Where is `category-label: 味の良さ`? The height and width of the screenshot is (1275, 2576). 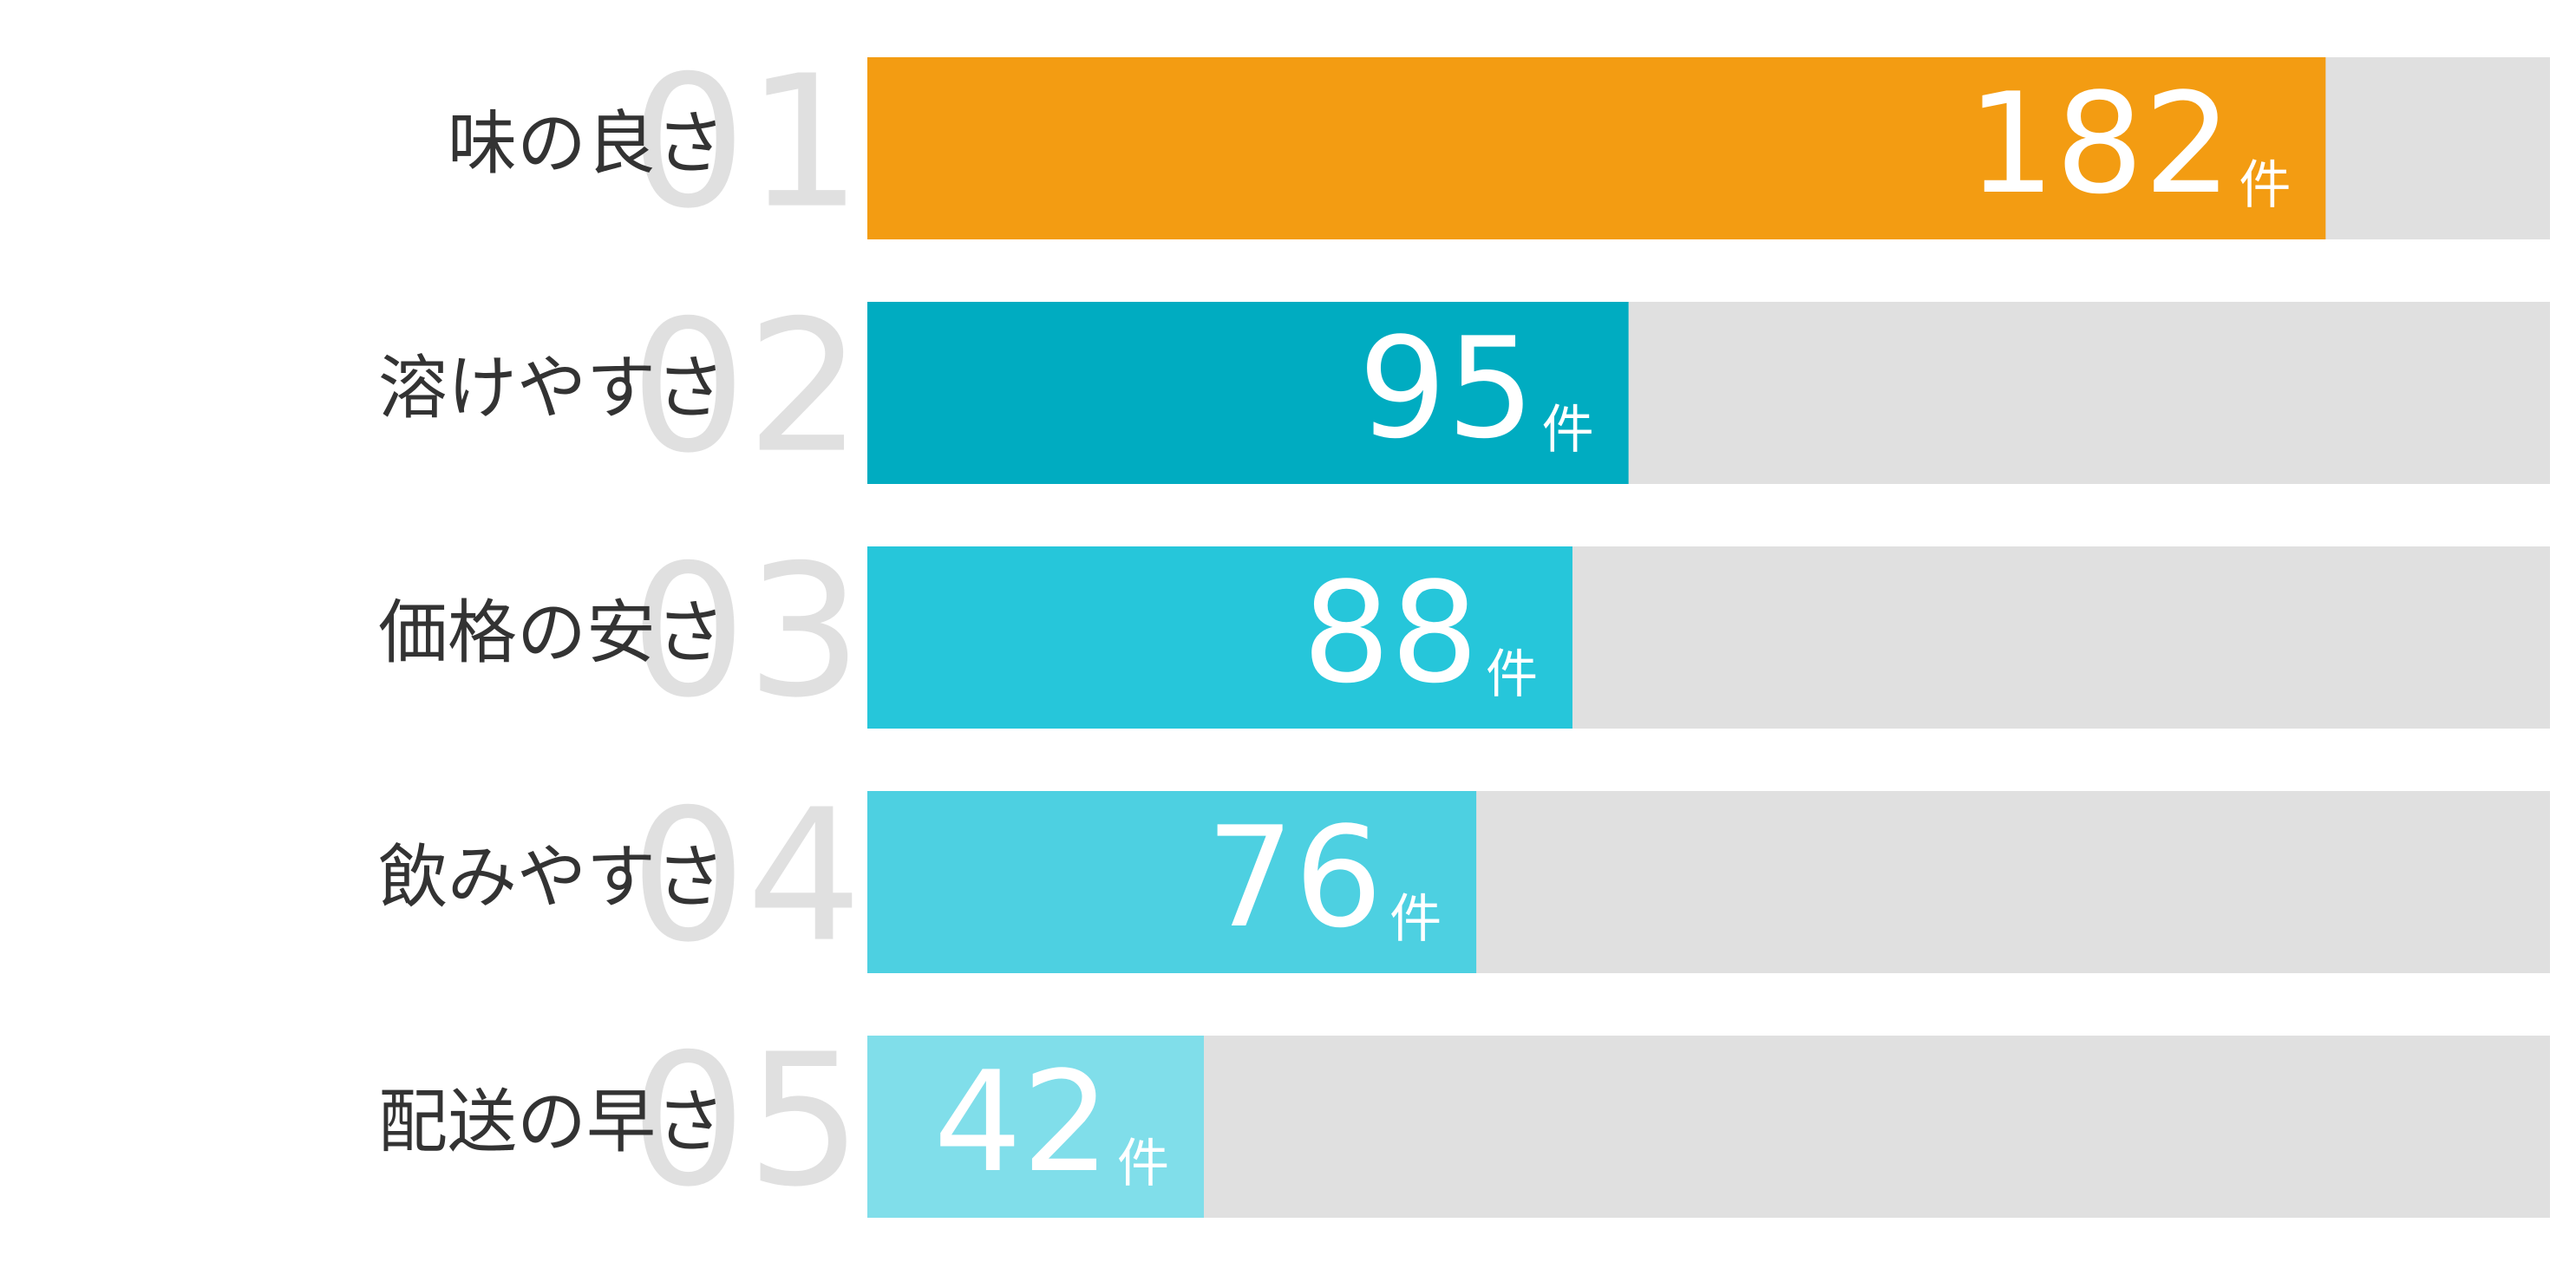
category-label: 味の良さ is located at coordinates (586, 143).